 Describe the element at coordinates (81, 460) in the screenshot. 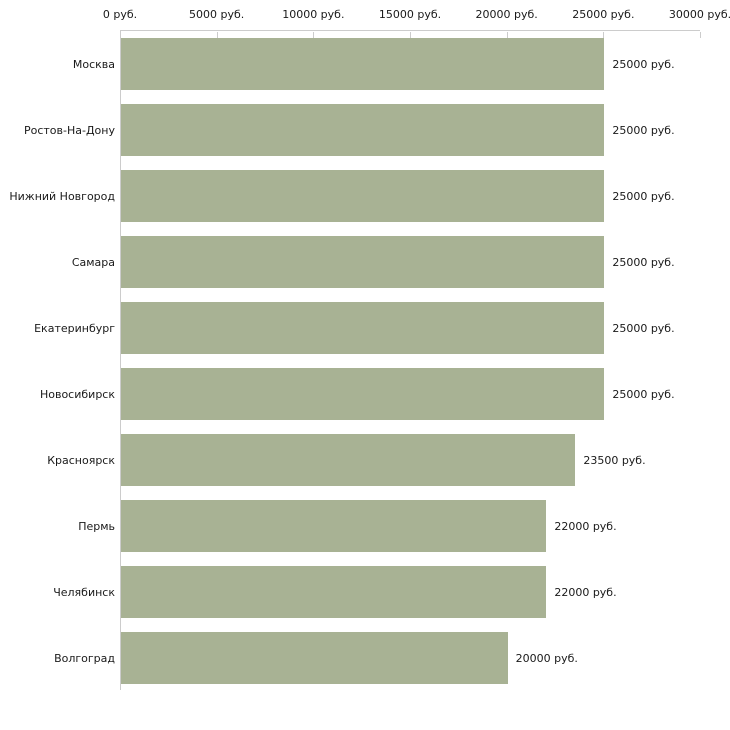

I see `category-label: Красноярск` at that location.